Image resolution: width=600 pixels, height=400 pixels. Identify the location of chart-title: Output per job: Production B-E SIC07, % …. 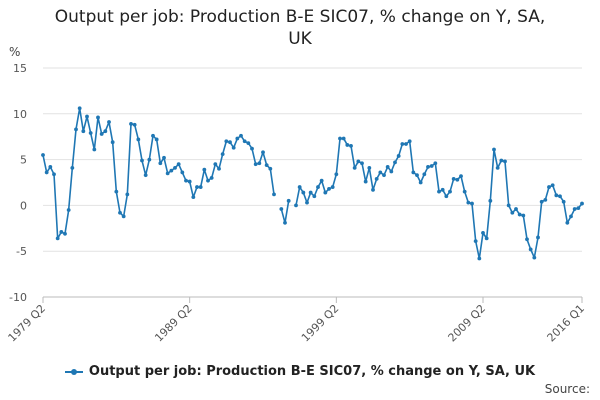
(300, 28).